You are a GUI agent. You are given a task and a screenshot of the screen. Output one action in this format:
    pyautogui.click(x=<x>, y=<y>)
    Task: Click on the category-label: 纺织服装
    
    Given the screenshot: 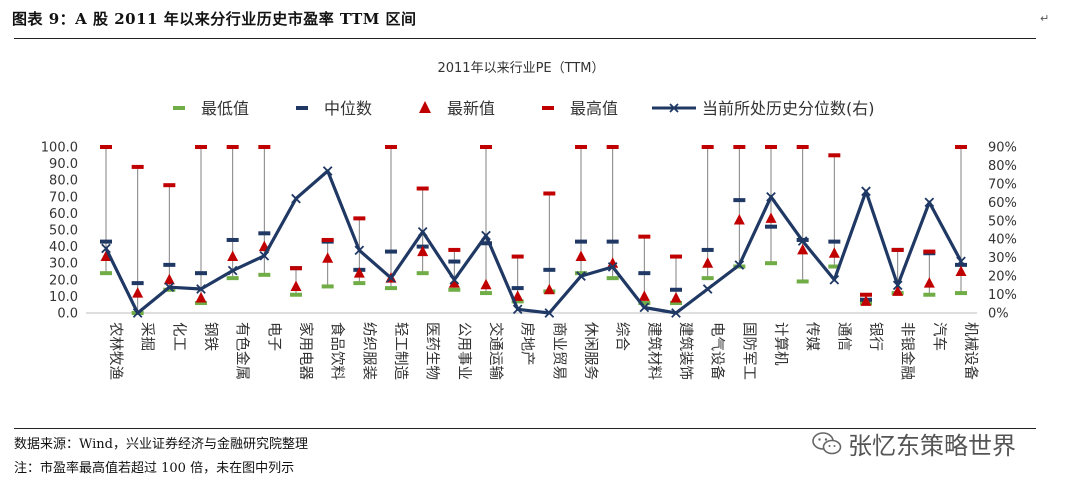 What is the action you would take?
    pyautogui.click(x=368, y=351)
    